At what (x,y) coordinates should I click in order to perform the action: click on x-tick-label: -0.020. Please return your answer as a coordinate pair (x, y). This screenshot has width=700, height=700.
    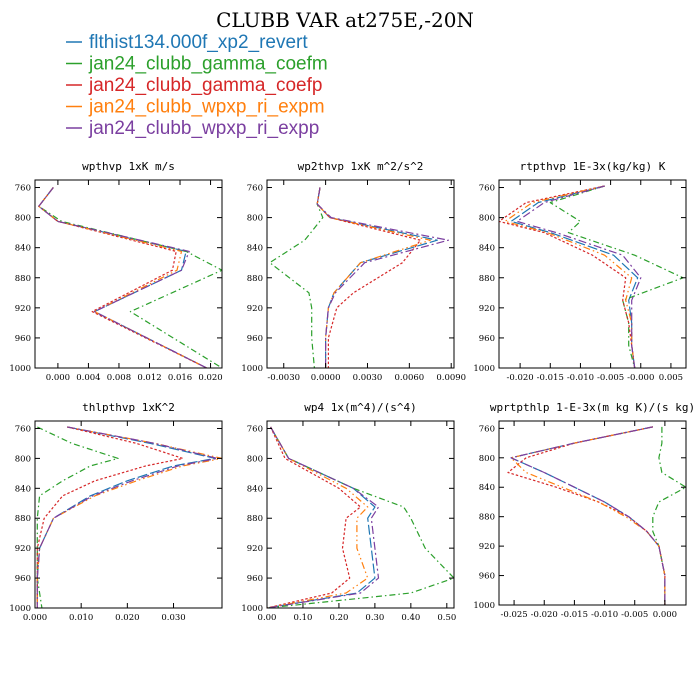
    Looking at the image, I should click on (544, 615).